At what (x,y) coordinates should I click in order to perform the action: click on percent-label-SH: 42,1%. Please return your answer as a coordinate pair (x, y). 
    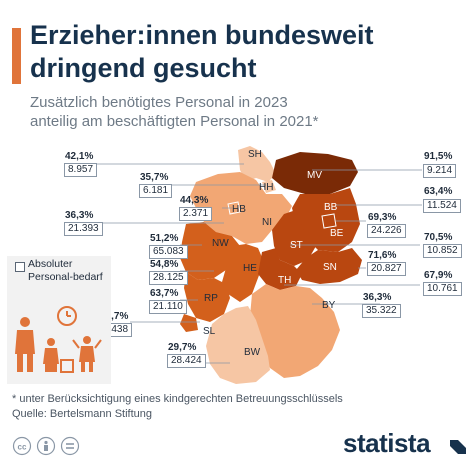
    Looking at the image, I should click on (79, 156).